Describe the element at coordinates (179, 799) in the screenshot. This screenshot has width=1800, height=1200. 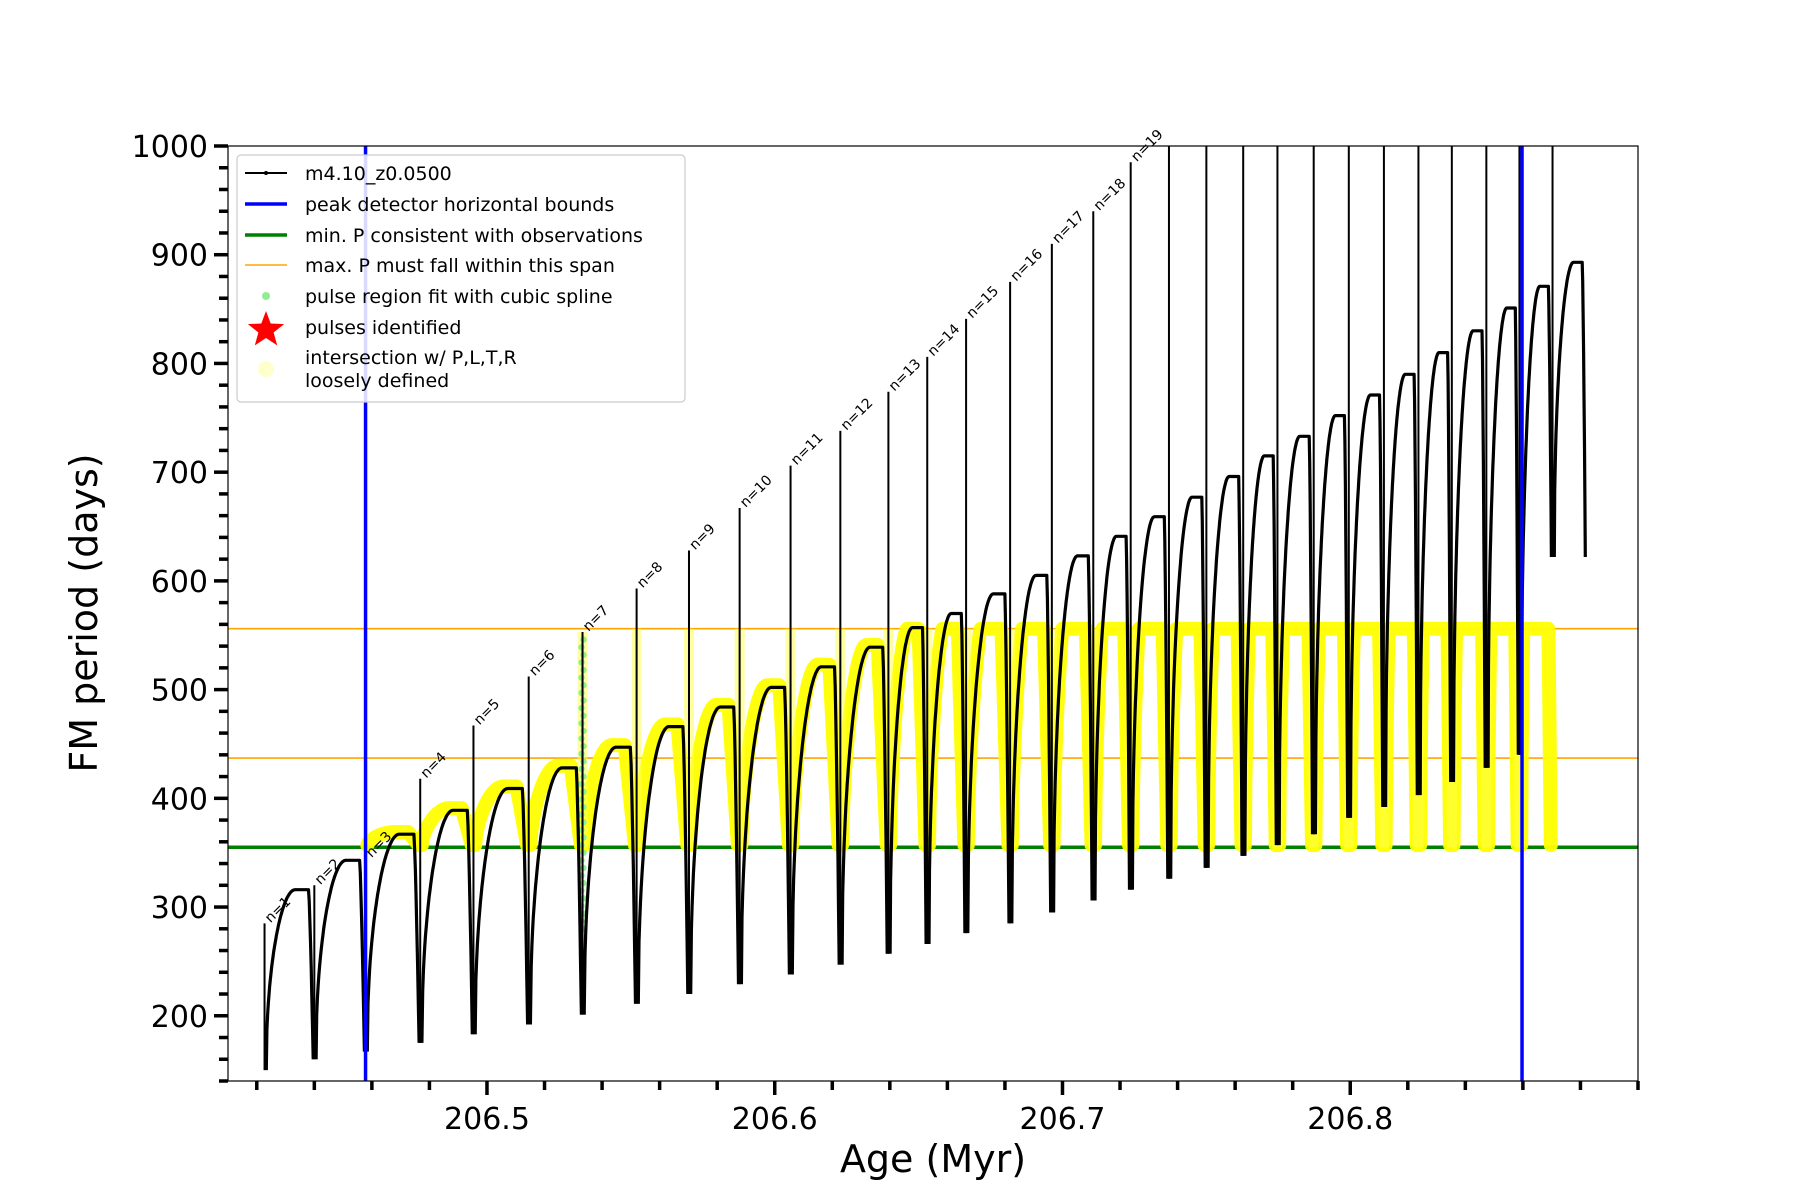
I see `y-tick-label: 400` at that location.